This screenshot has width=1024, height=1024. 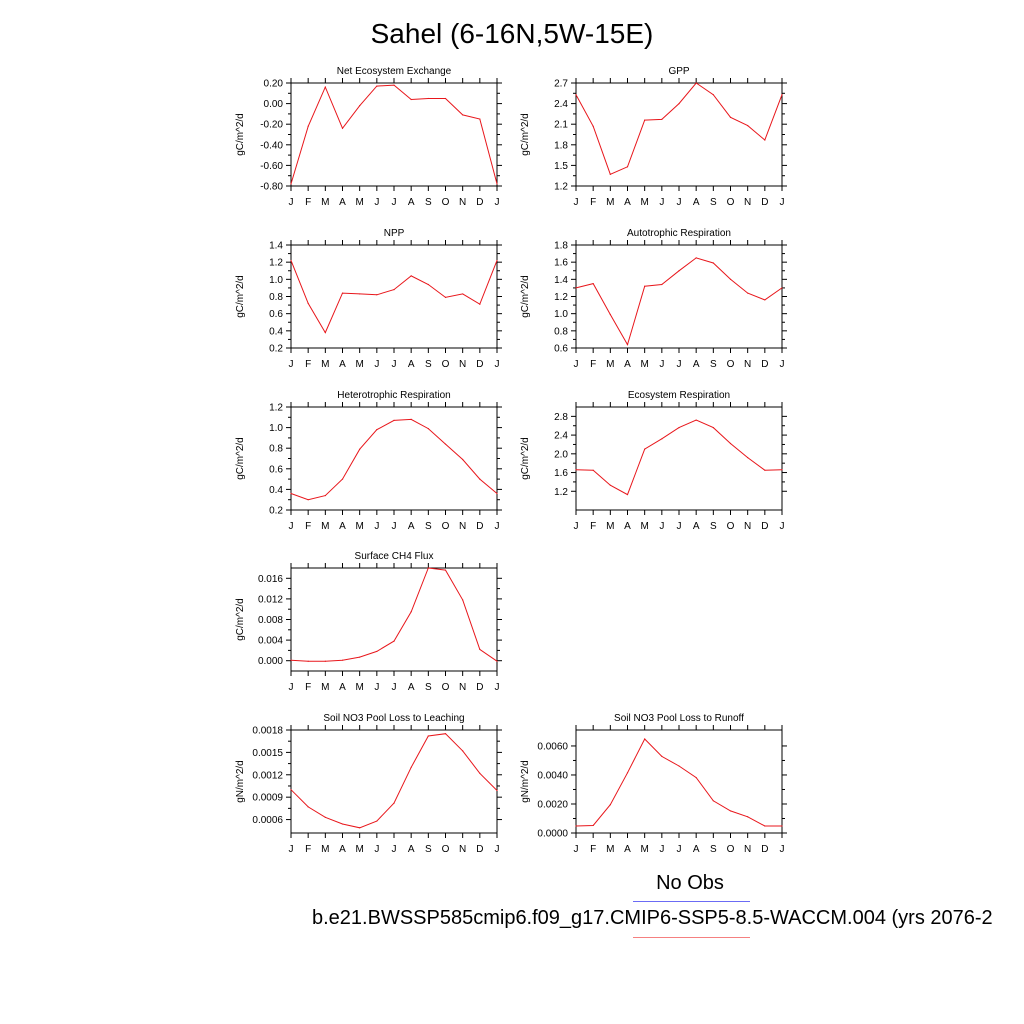 I want to click on legend-blue-line, so click(x=691, y=901).